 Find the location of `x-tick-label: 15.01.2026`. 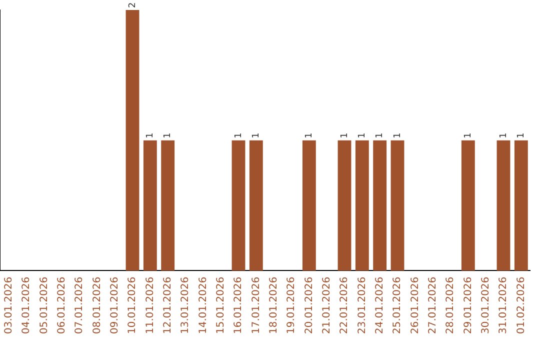

x-tick-label: 15.01.2026 is located at coordinates (220, 305).